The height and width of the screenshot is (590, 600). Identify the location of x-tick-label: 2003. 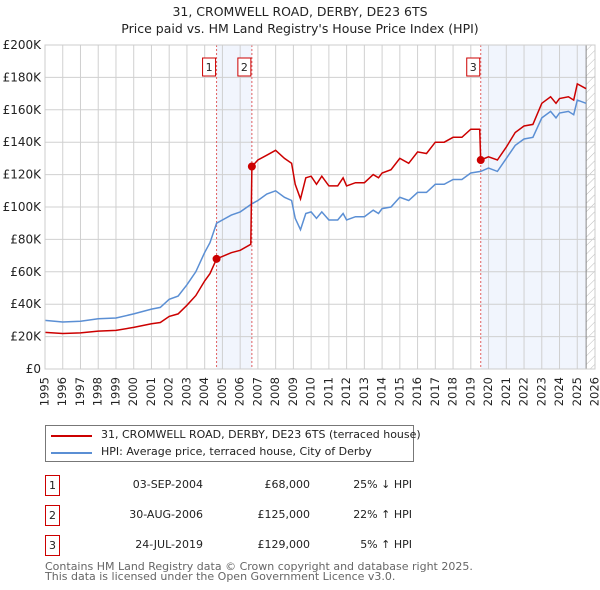
(186, 391).